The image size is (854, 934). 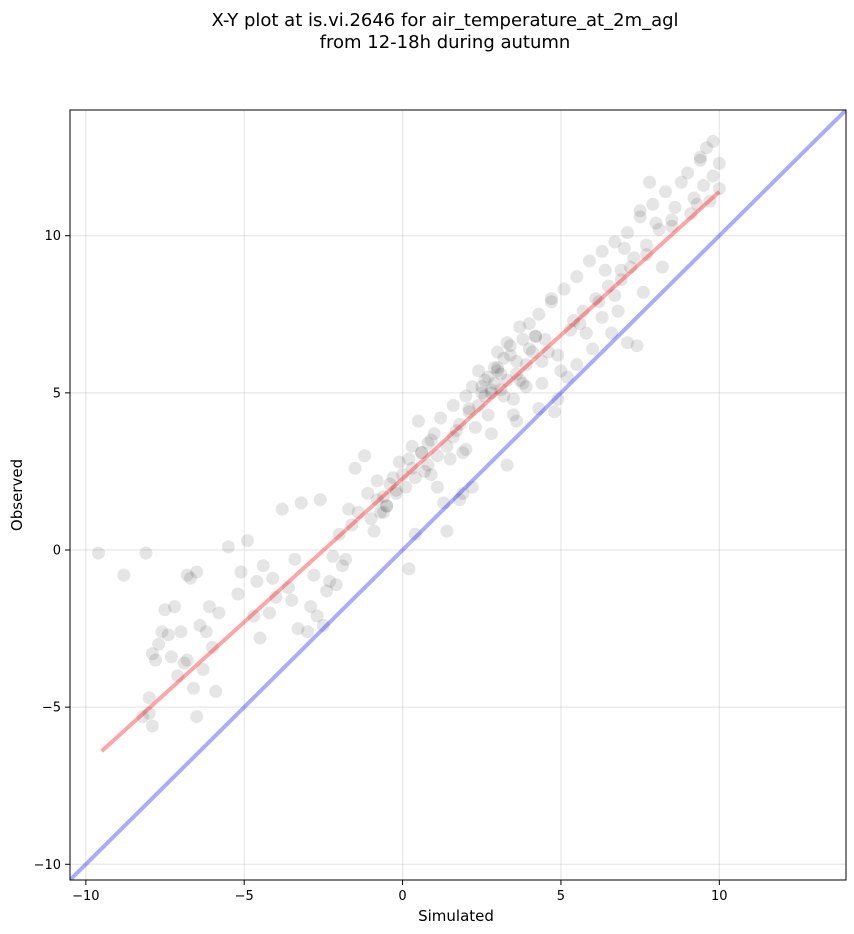 What do you see at coordinates (244, 896) in the screenshot?
I see `x-tick-label: −5` at bounding box center [244, 896].